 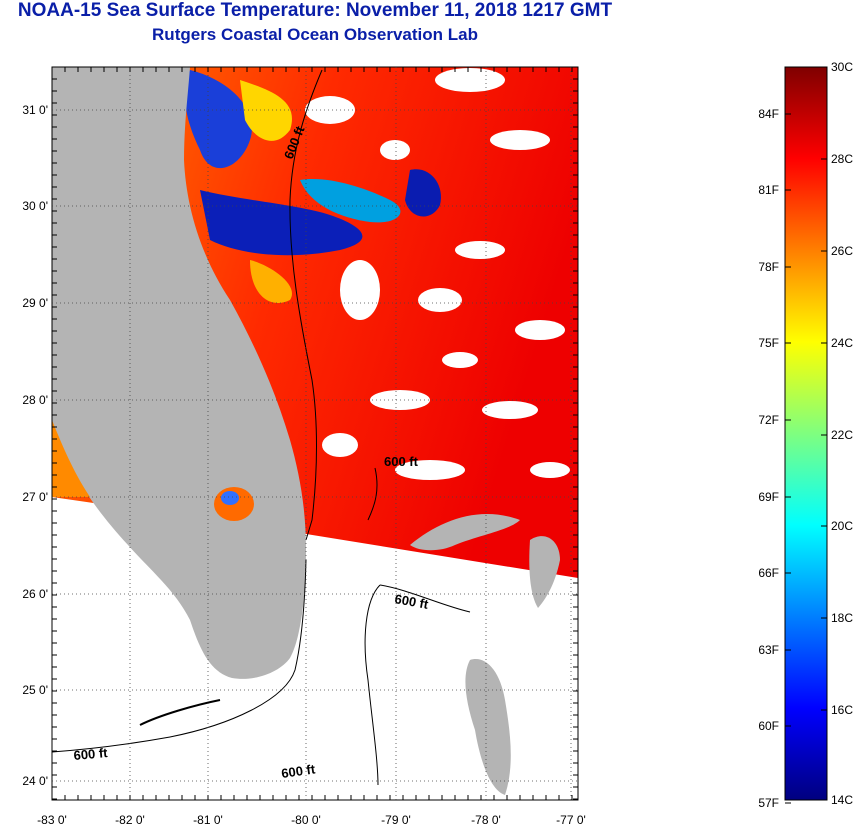 I want to click on colorbar-celsius-label: 18C, so click(x=842, y=618).